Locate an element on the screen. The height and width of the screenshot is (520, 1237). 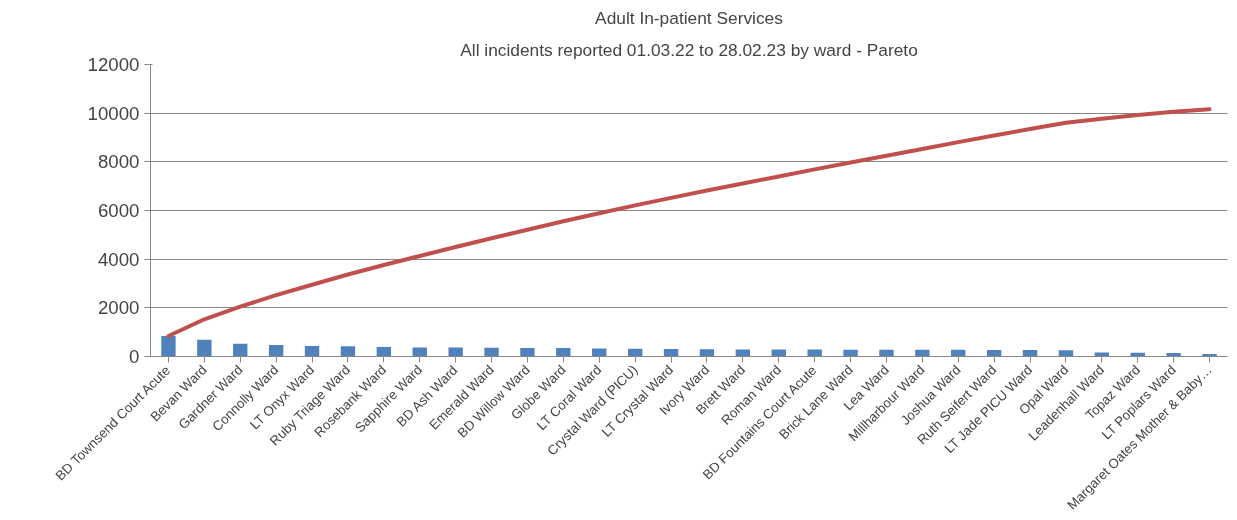
chart-title: Adult In-patient Services is located at coordinates (689, 17).